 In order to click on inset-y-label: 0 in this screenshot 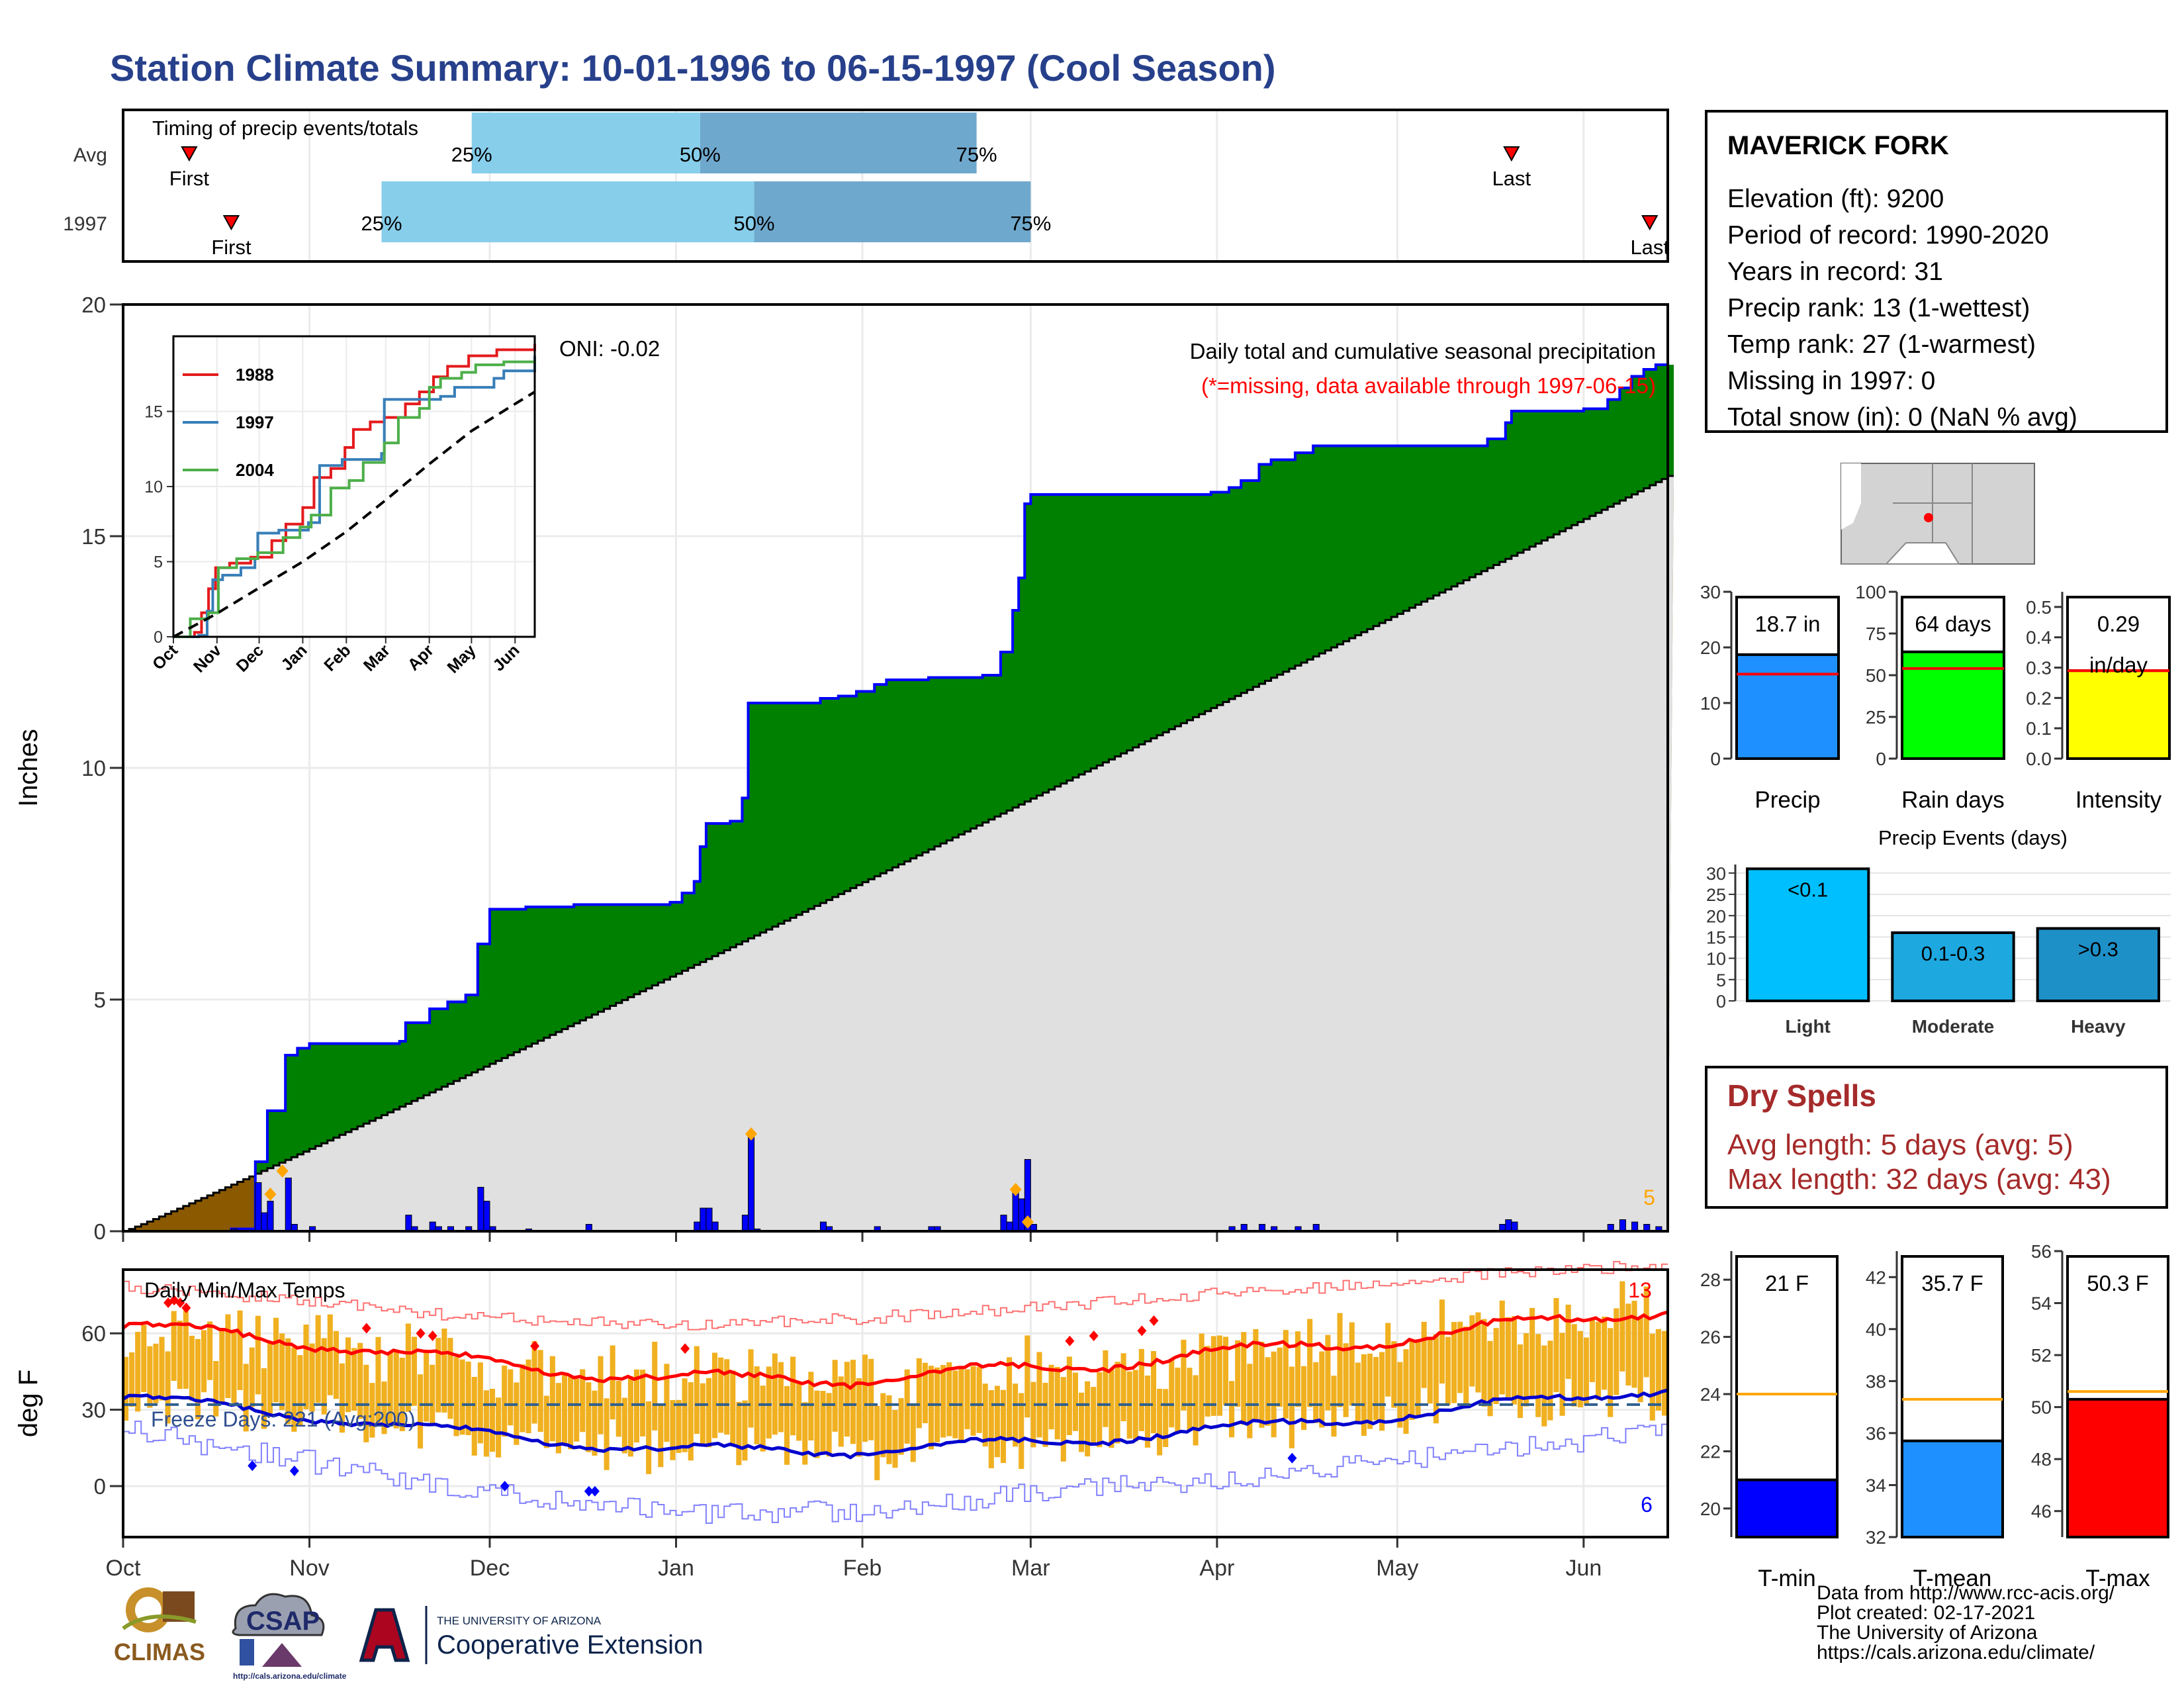, I will do `click(159, 637)`.